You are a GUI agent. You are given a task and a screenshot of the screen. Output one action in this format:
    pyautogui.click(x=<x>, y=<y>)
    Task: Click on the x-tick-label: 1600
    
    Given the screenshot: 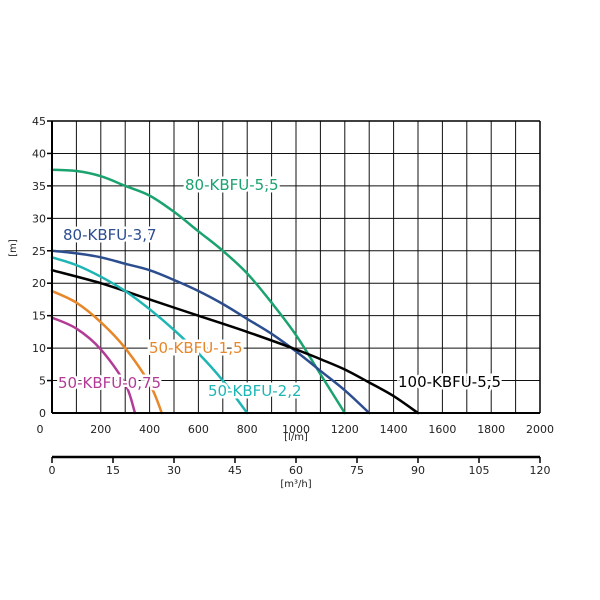 What is the action you would take?
    pyautogui.click(x=442, y=429)
    